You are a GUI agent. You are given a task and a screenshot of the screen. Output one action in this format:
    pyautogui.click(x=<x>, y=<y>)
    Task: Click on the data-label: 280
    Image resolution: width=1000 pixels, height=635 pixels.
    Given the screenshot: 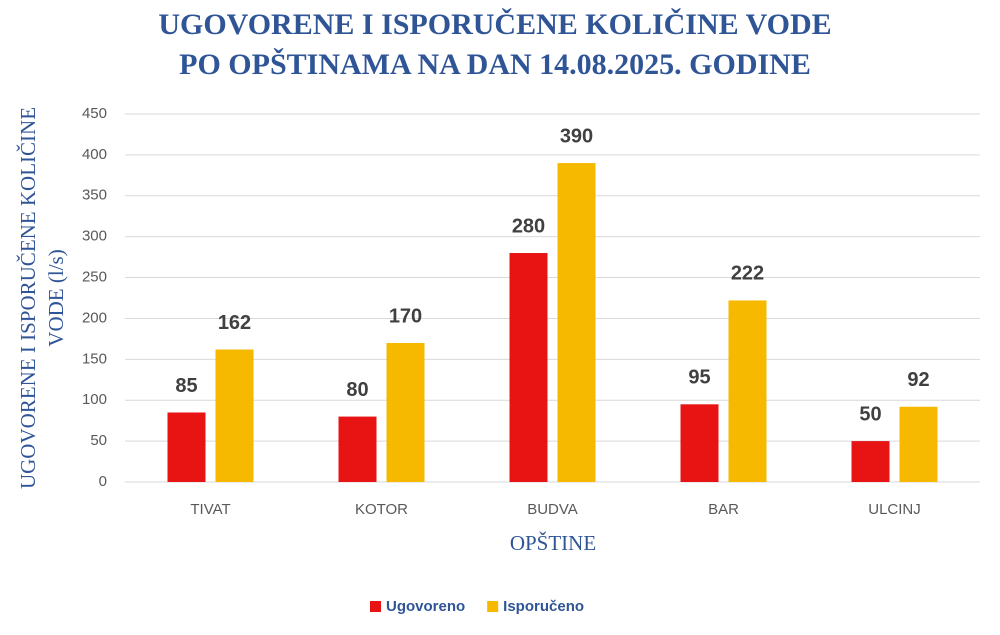 What is the action you would take?
    pyautogui.click(x=528, y=226)
    